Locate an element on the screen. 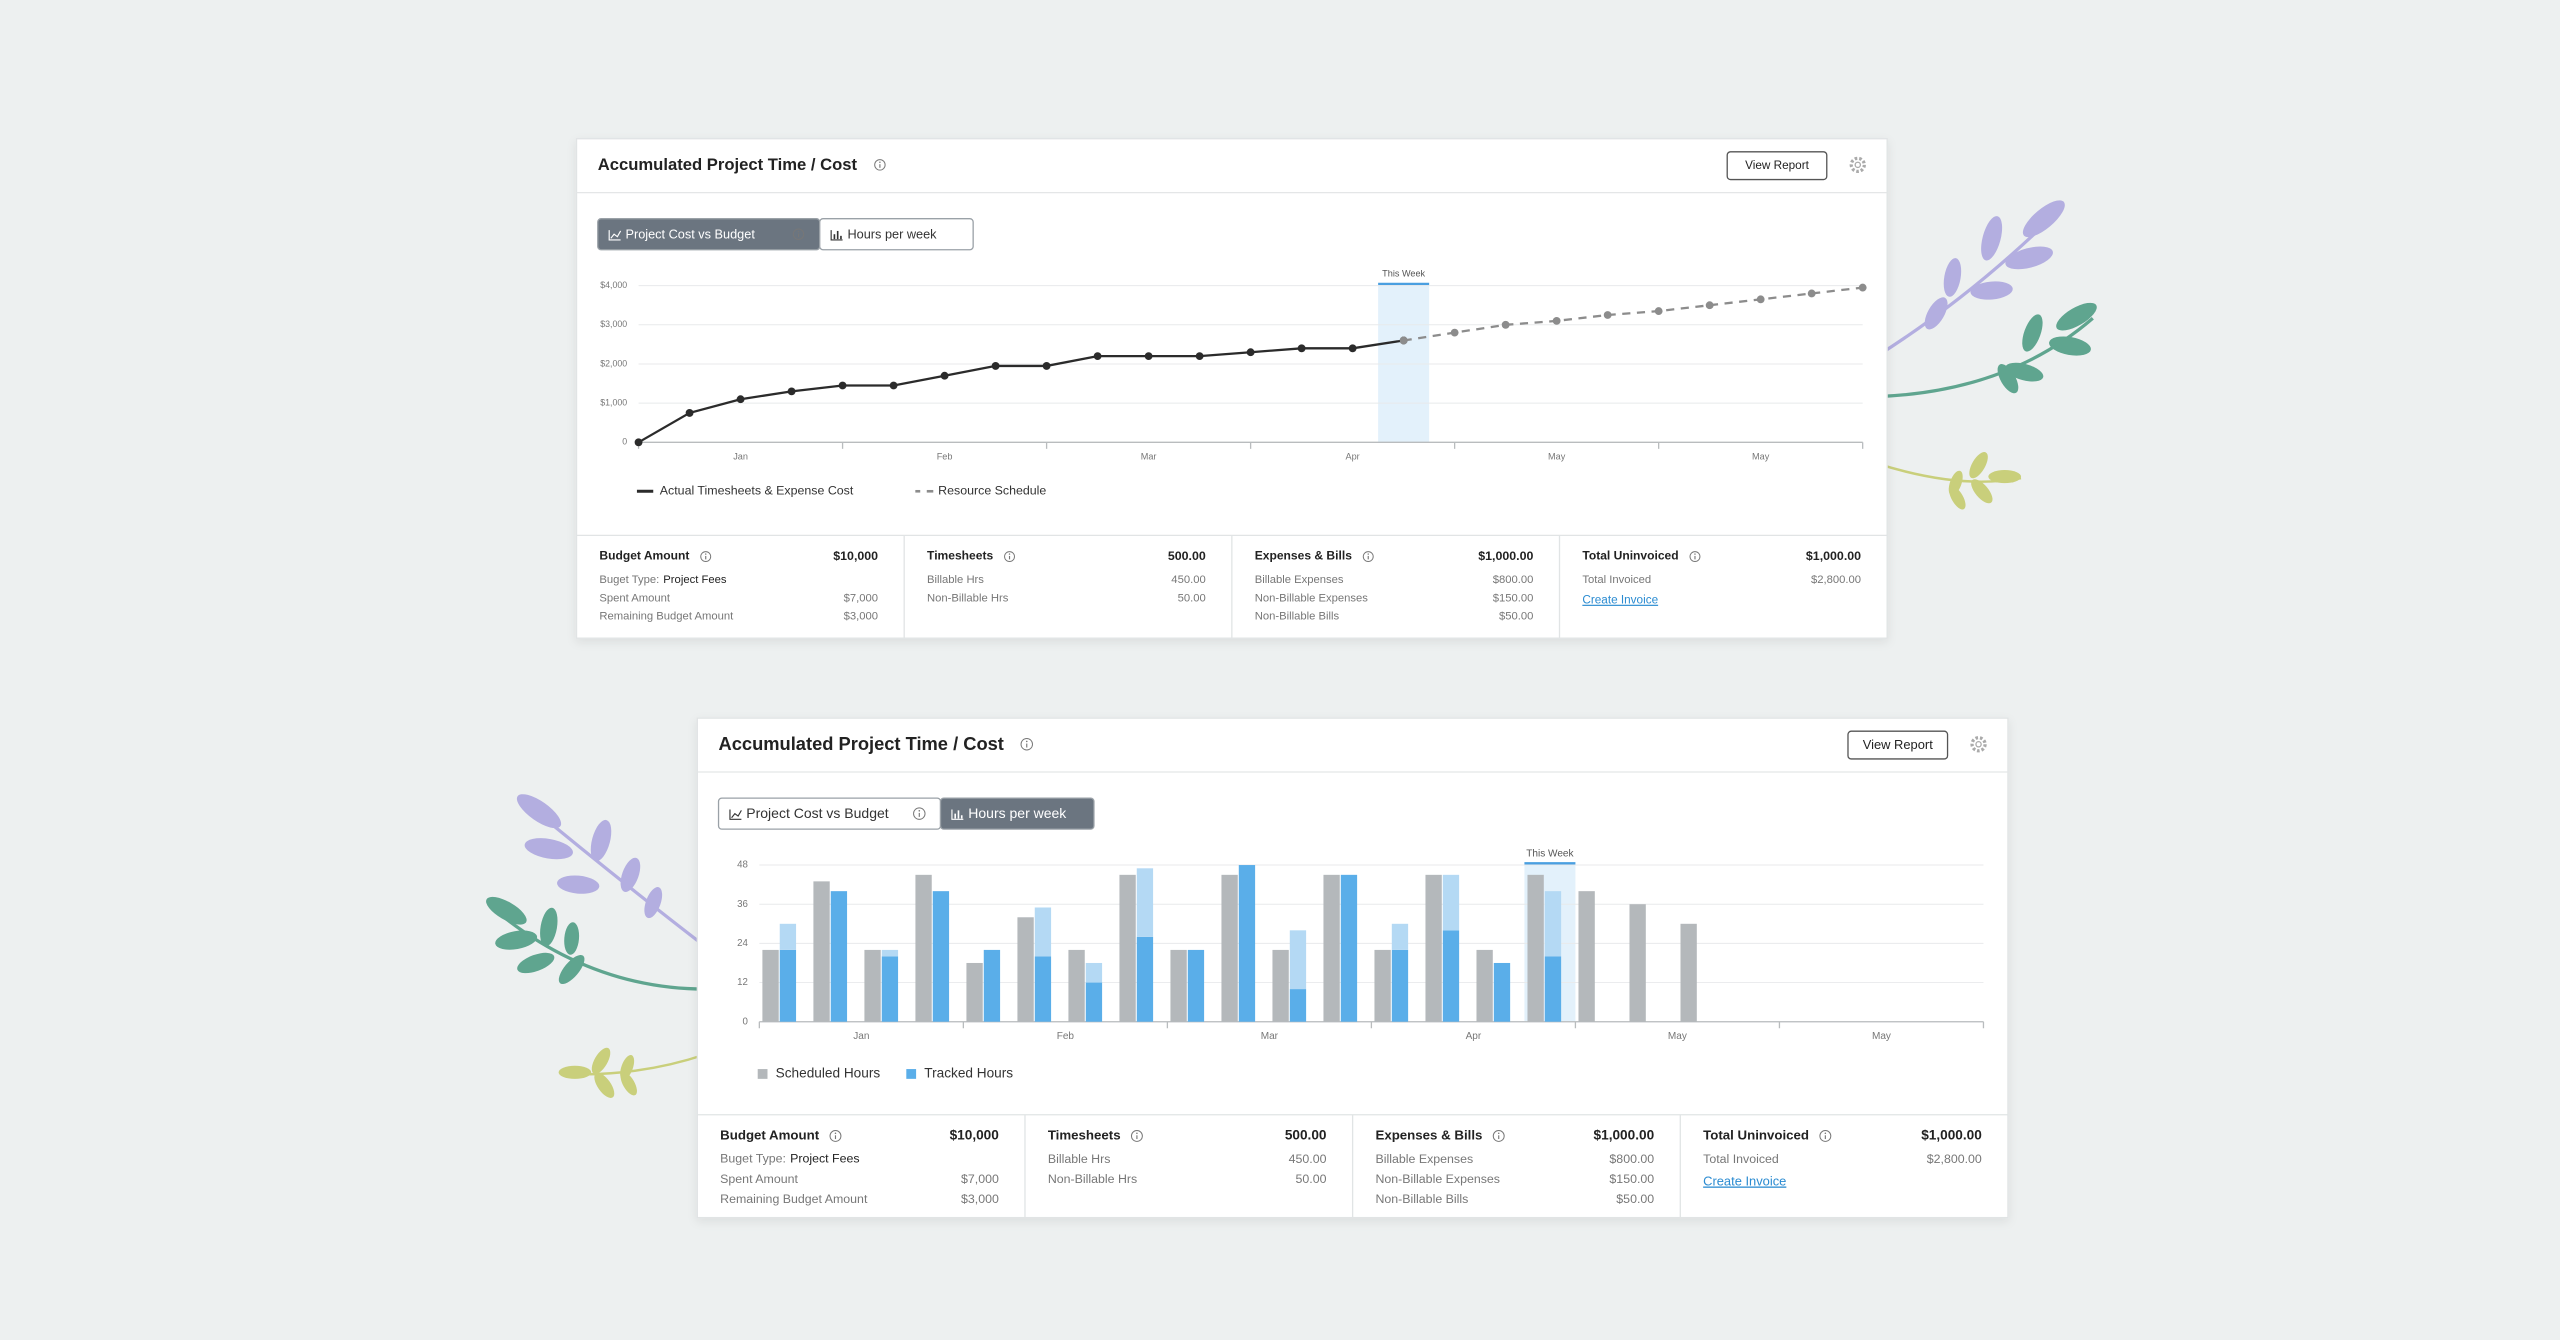  summary-total: 500.00 is located at coordinates (1187, 556).